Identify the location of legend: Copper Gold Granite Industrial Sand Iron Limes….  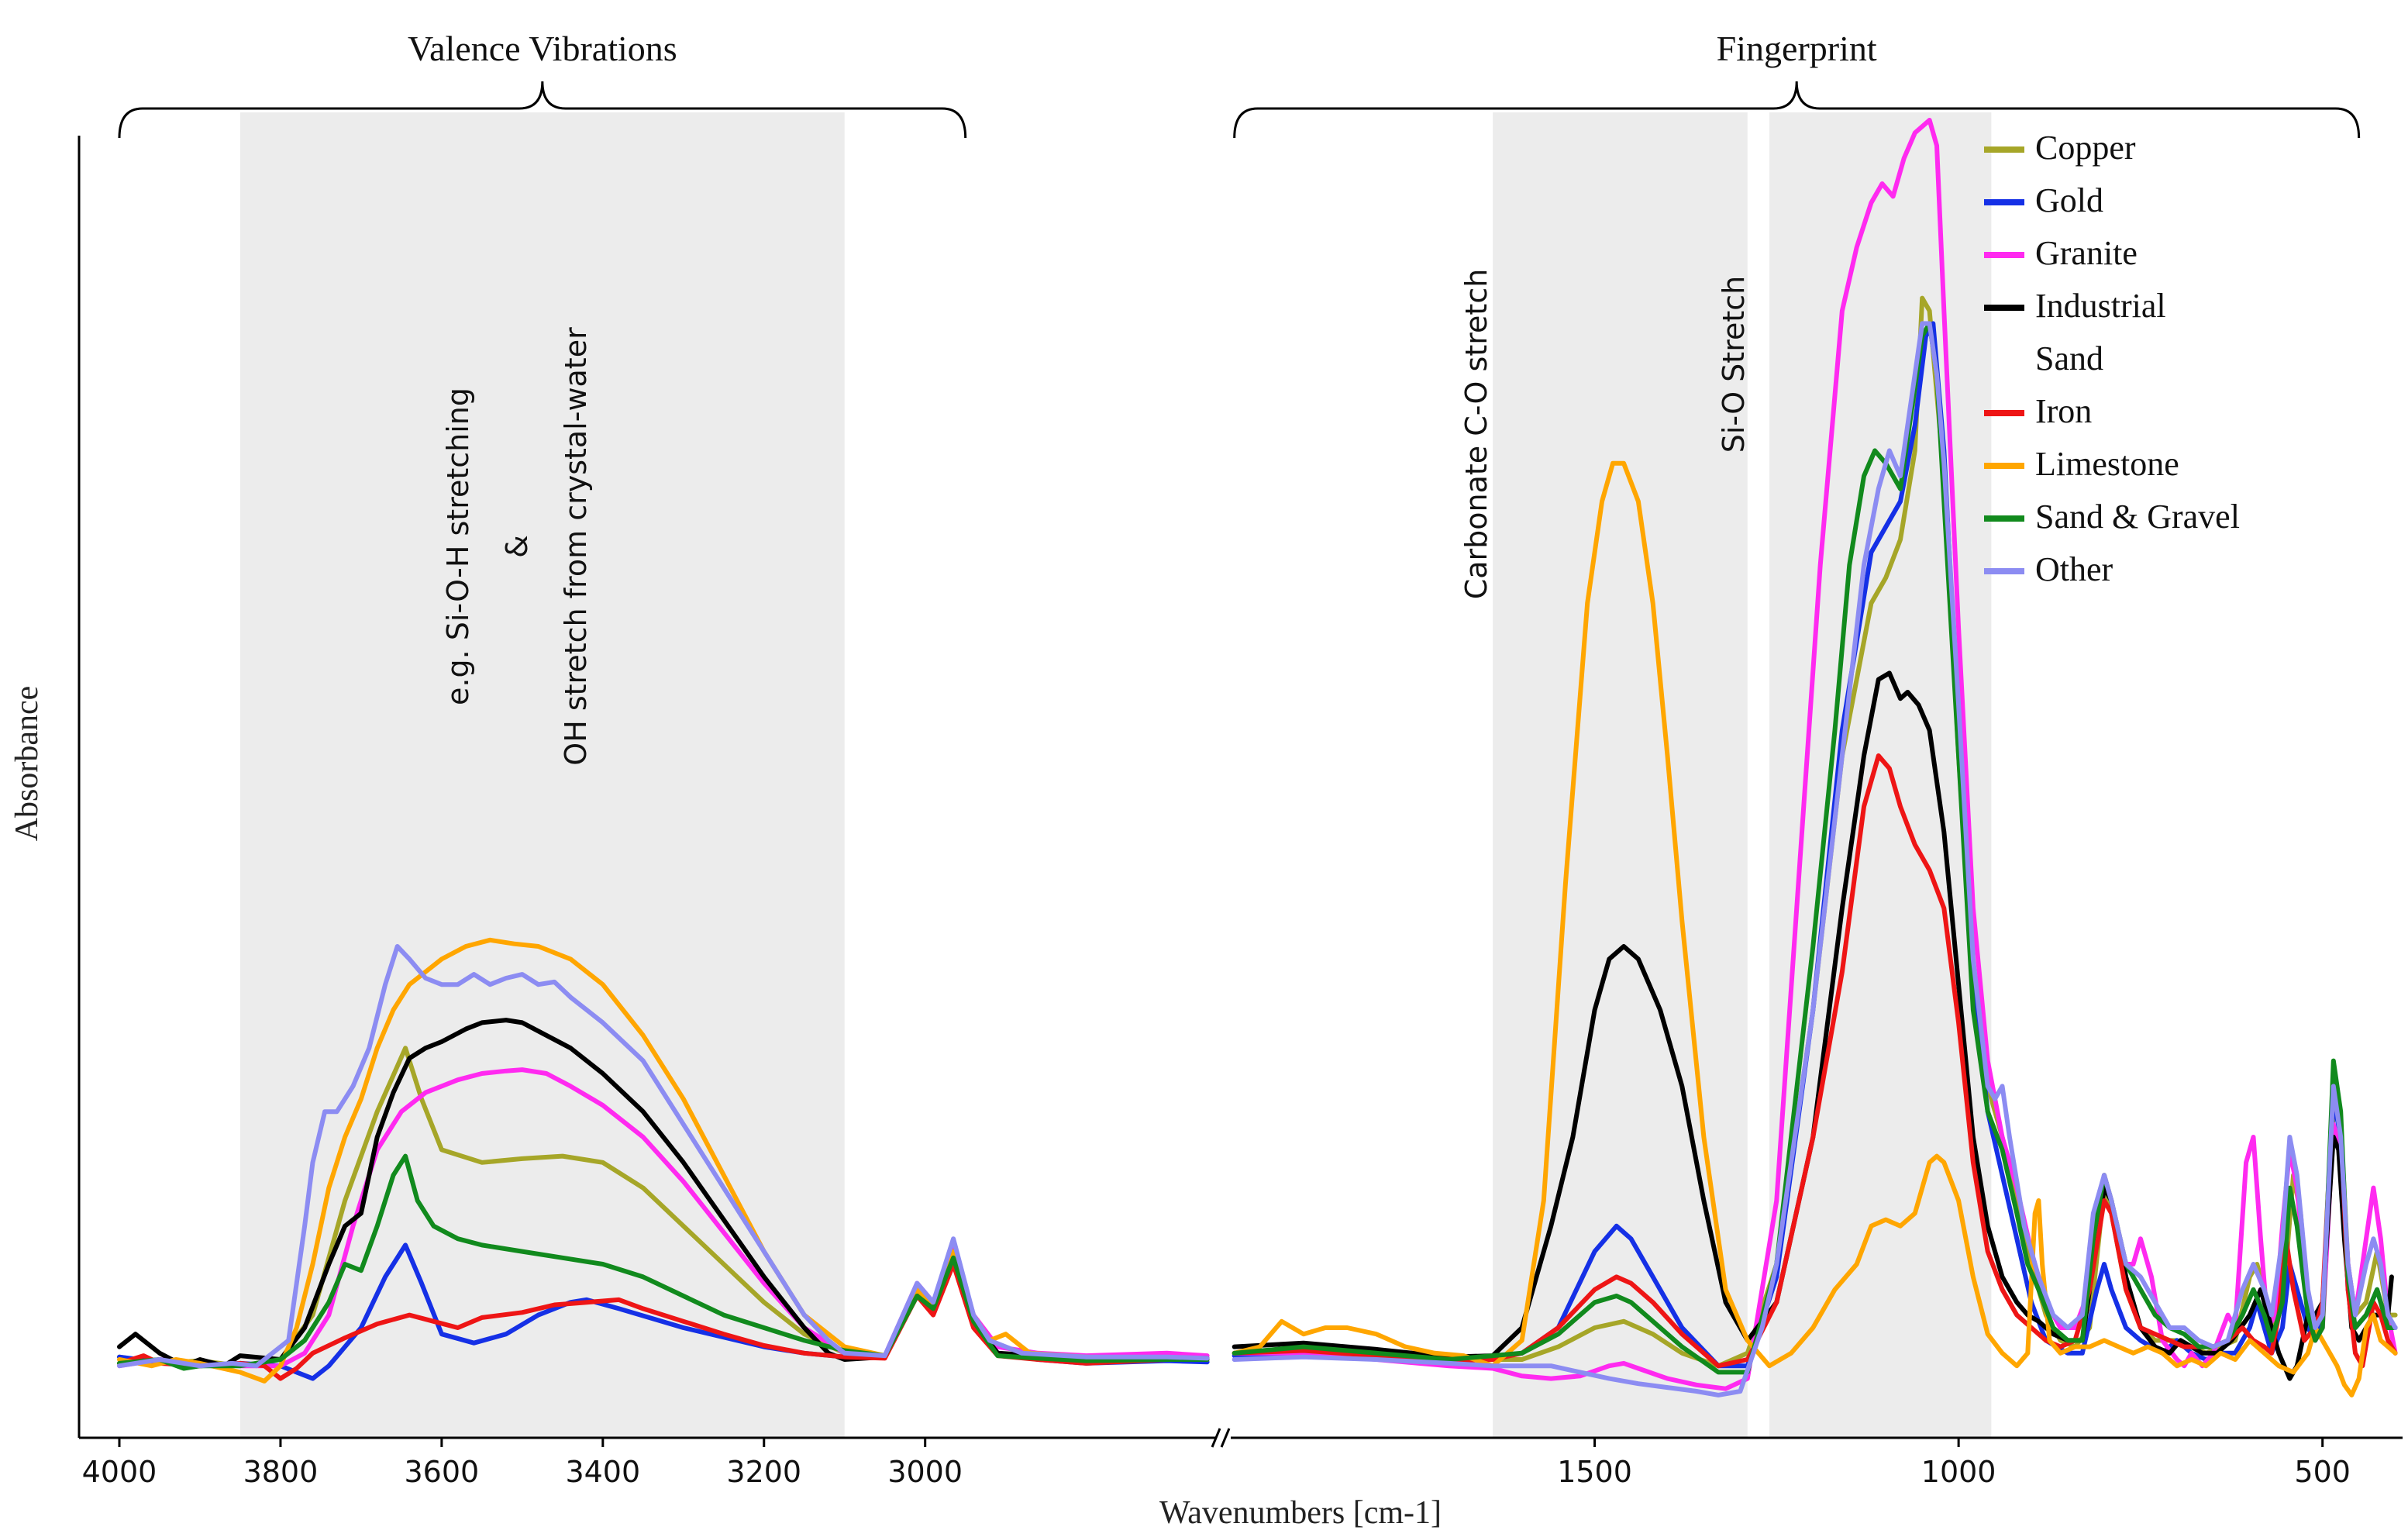
(2112, 358).